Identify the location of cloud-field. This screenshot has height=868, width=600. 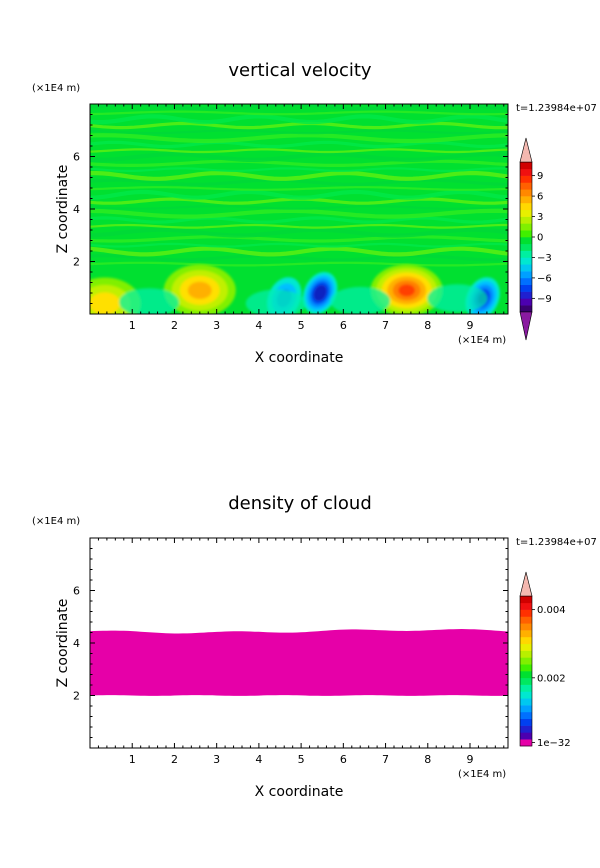
(299, 662).